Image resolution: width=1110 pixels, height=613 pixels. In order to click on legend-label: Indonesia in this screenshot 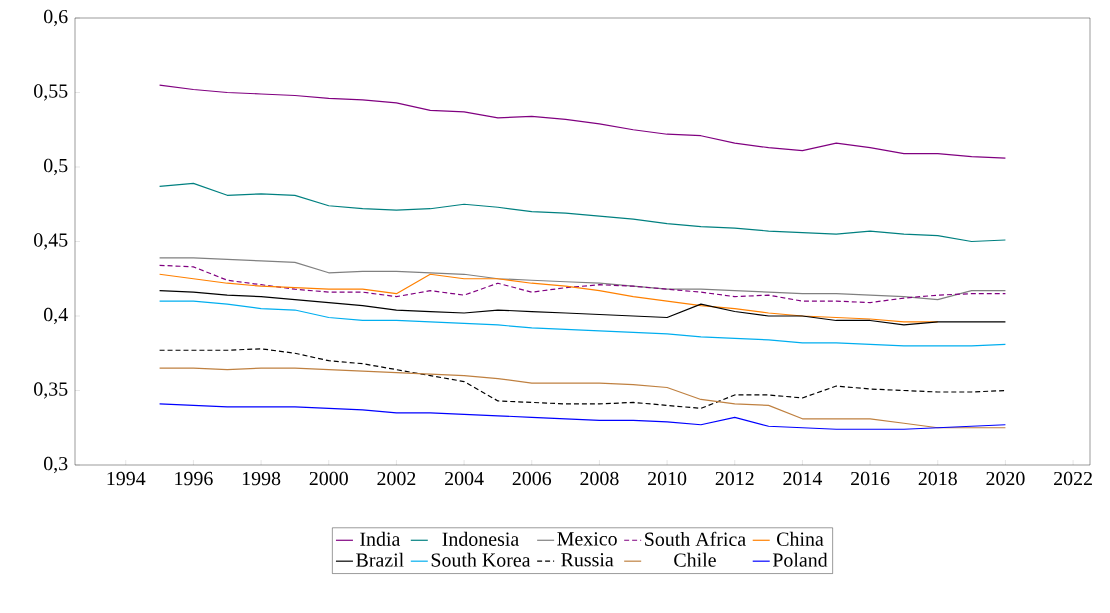, I will do `click(480, 538)`.